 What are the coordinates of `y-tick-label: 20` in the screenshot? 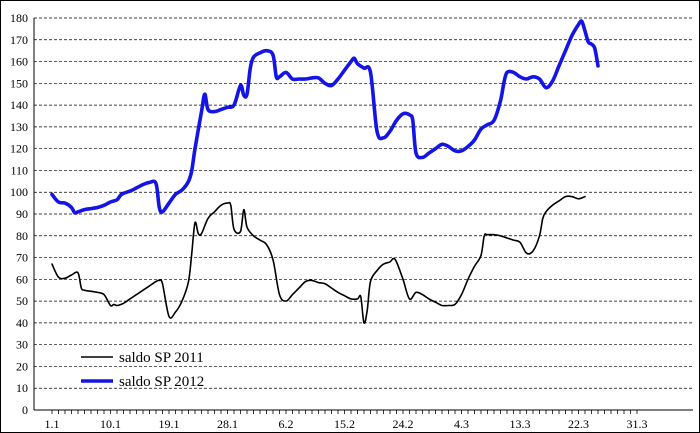 It's located at (22, 366).